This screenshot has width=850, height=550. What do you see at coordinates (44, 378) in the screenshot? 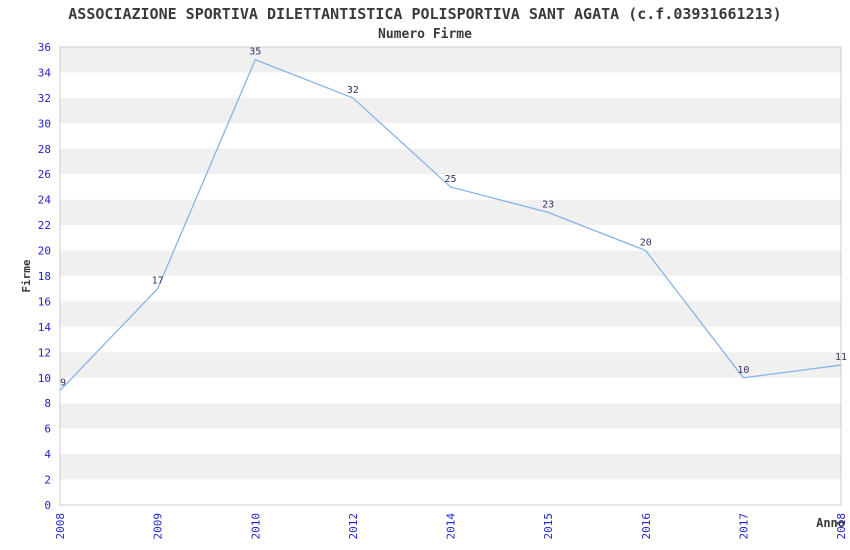
I see `y-tick-label: 10` at bounding box center [44, 378].